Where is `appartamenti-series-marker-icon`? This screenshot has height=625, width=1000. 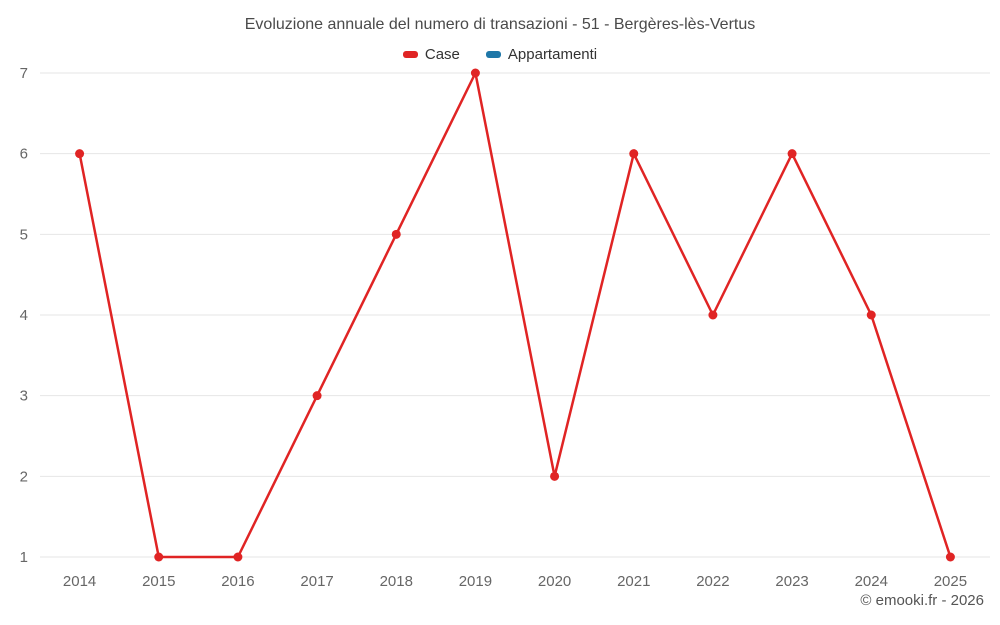
appartamenti-series-marker-icon is located at coordinates (493, 54).